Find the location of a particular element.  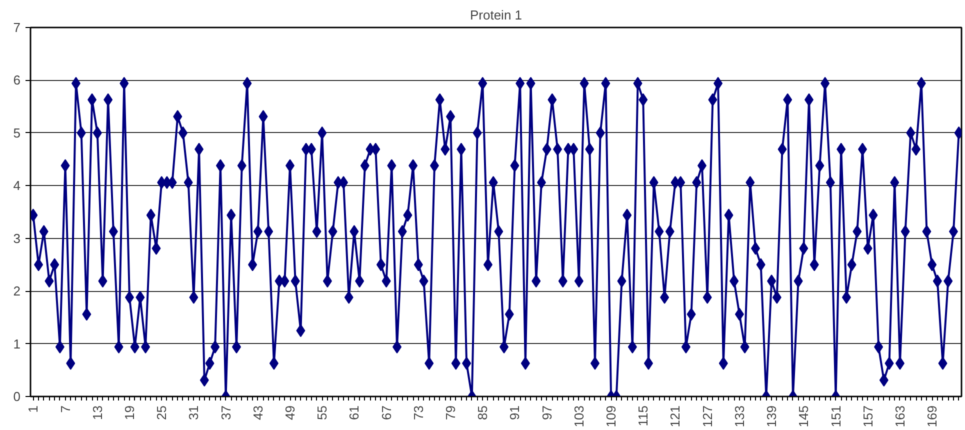

y-tick-label: 1 is located at coordinates (17, 344).